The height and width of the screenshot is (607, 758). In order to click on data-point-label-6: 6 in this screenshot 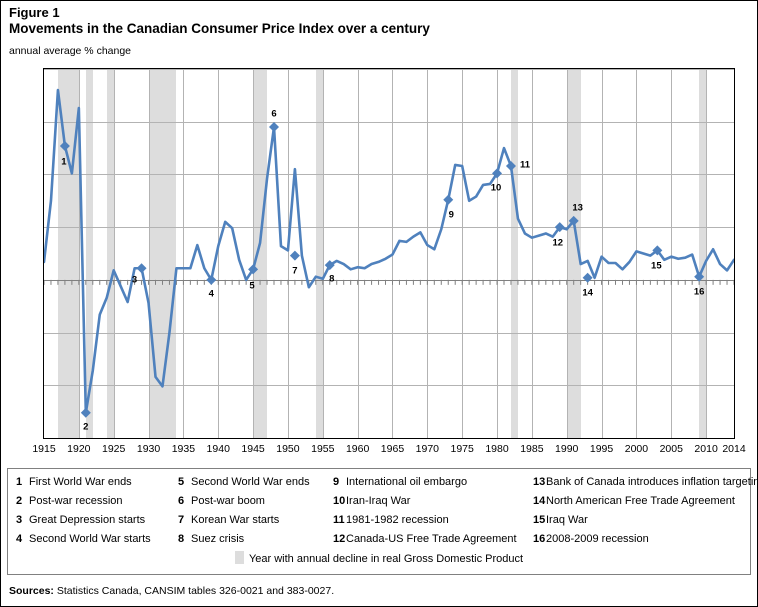, I will do `click(274, 114)`.